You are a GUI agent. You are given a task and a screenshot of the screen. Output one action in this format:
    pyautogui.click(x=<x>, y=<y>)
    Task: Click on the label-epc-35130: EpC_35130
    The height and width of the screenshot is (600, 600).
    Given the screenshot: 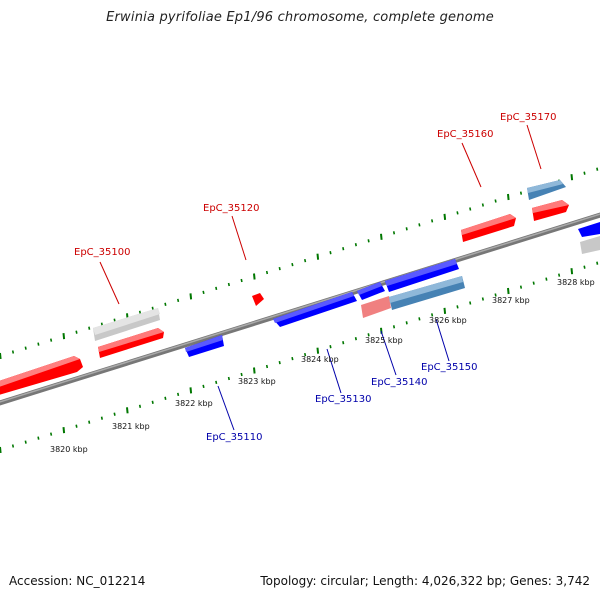 What is the action you would take?
    pyautogui.click(x=343, y=399)
    